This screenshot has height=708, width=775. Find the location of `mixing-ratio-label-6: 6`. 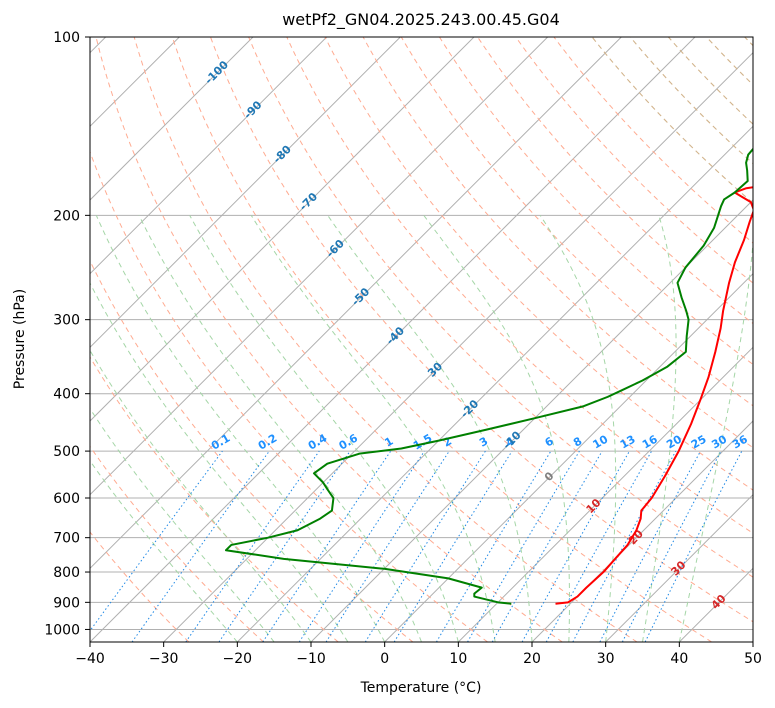

mixing-ratio-label-6: 6 is located at coordinates (549, 441).